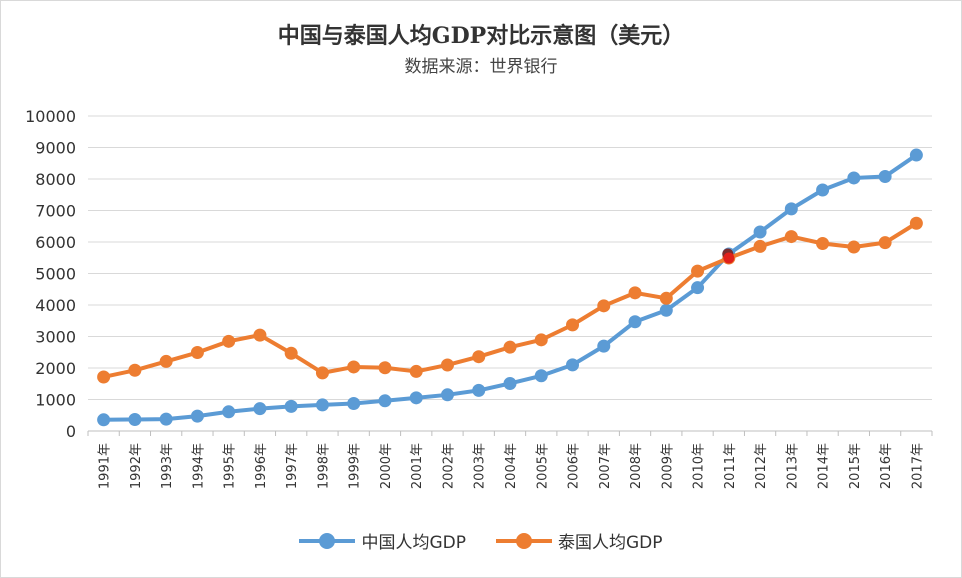 The height and width of the screenshot is (578, 962). What do you see at coordinates (55, 368) in the screenshot?
I see `y-tick-label: 2000` at bounding box center [55, 368].